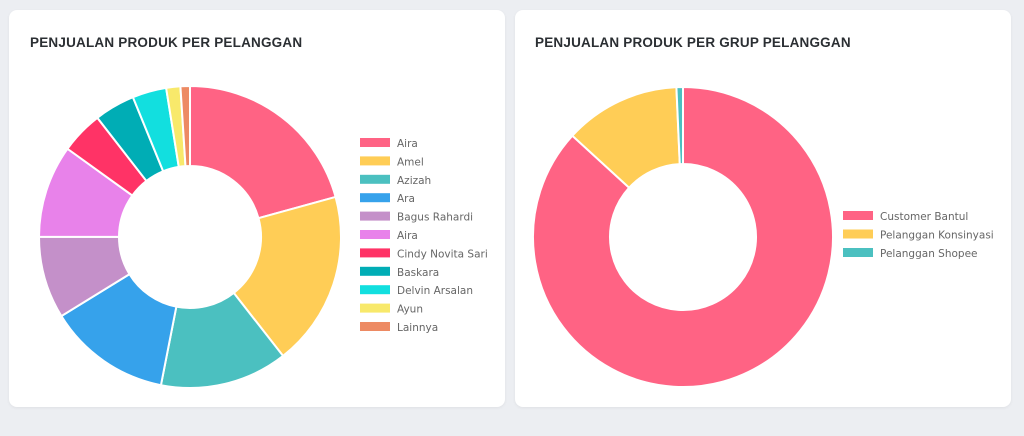  I want to click on legend-label: Cindy Novita Sari, so click(442, 254).